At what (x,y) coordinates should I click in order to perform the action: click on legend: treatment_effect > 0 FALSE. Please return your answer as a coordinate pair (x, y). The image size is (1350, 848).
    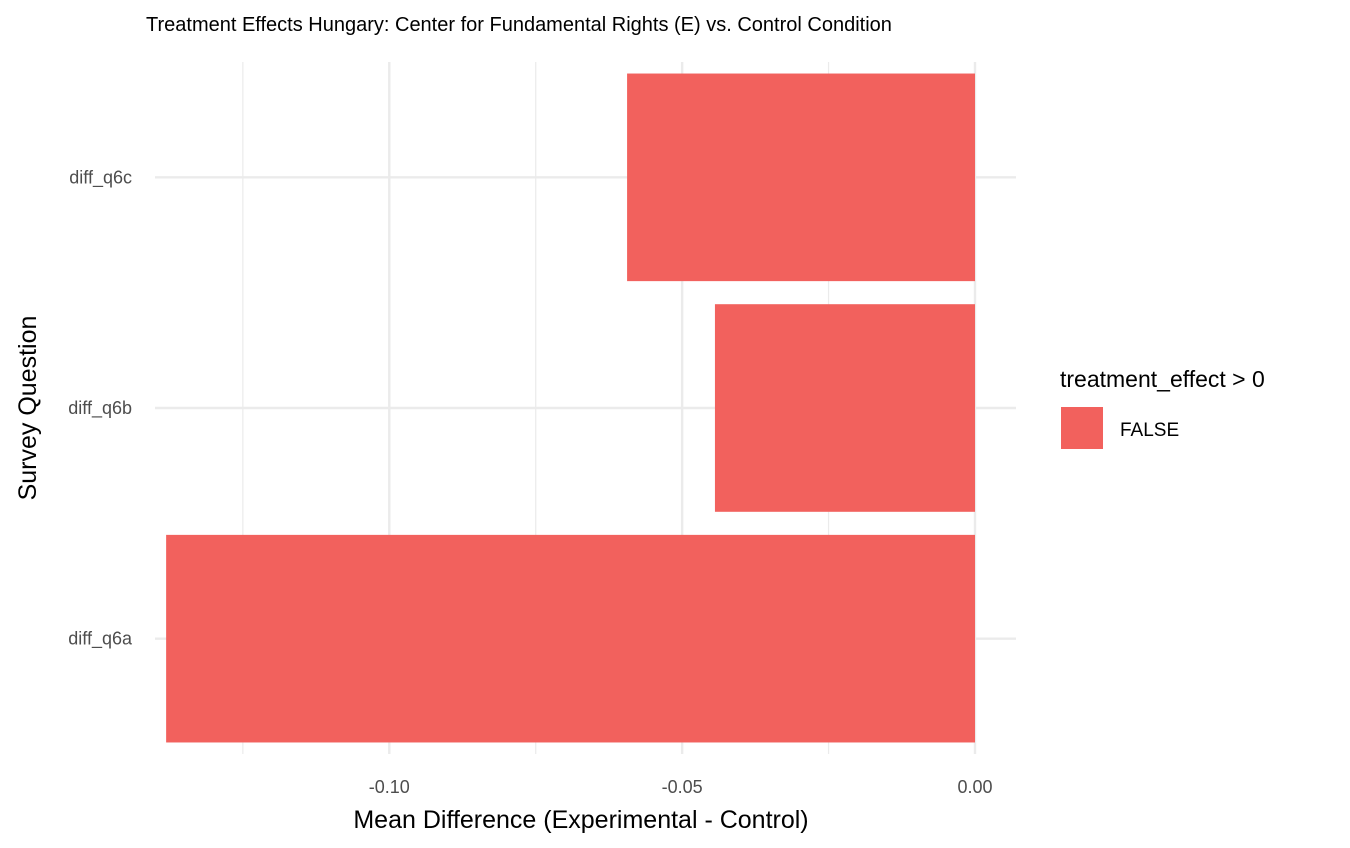
    Looking at the image, I should click on (1162, 407).